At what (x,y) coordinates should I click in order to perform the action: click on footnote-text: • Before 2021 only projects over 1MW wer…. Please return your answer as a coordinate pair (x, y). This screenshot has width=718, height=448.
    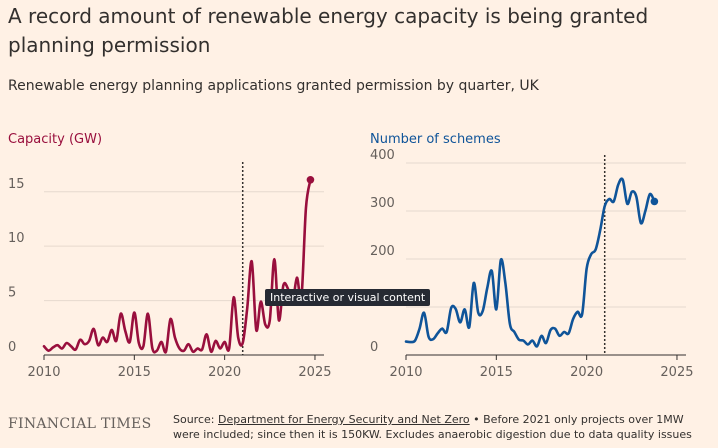
    Looking at the image, I should click on (432, 427).